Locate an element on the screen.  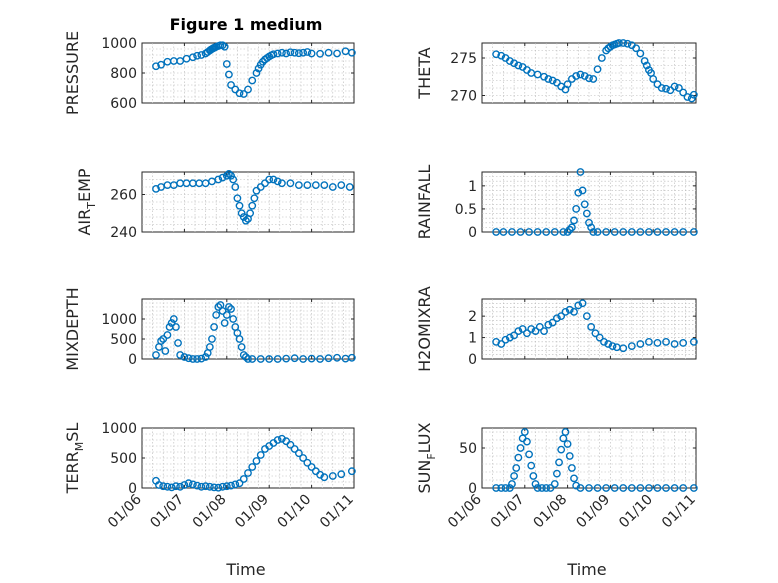
y-axis-label: H2OMIXRA is located at coordinates (424, 329).